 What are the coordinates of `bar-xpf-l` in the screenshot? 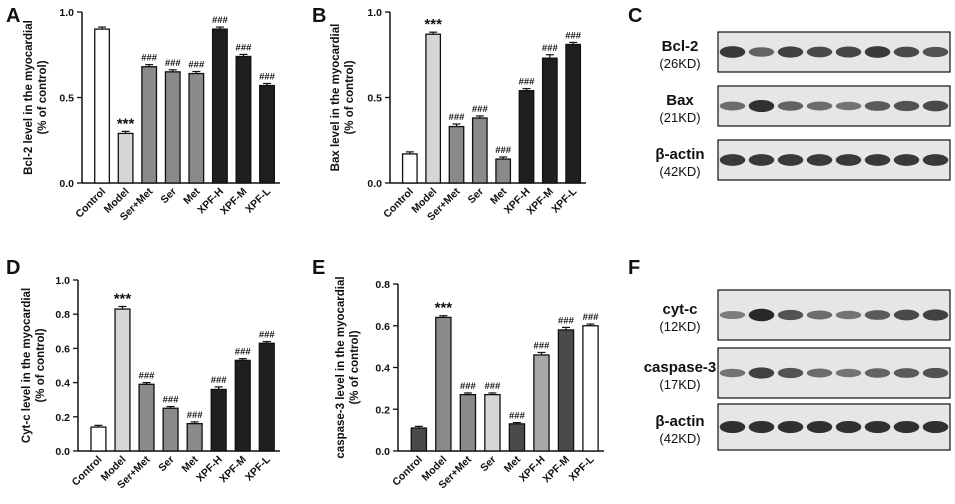 It's located at (590, 388).